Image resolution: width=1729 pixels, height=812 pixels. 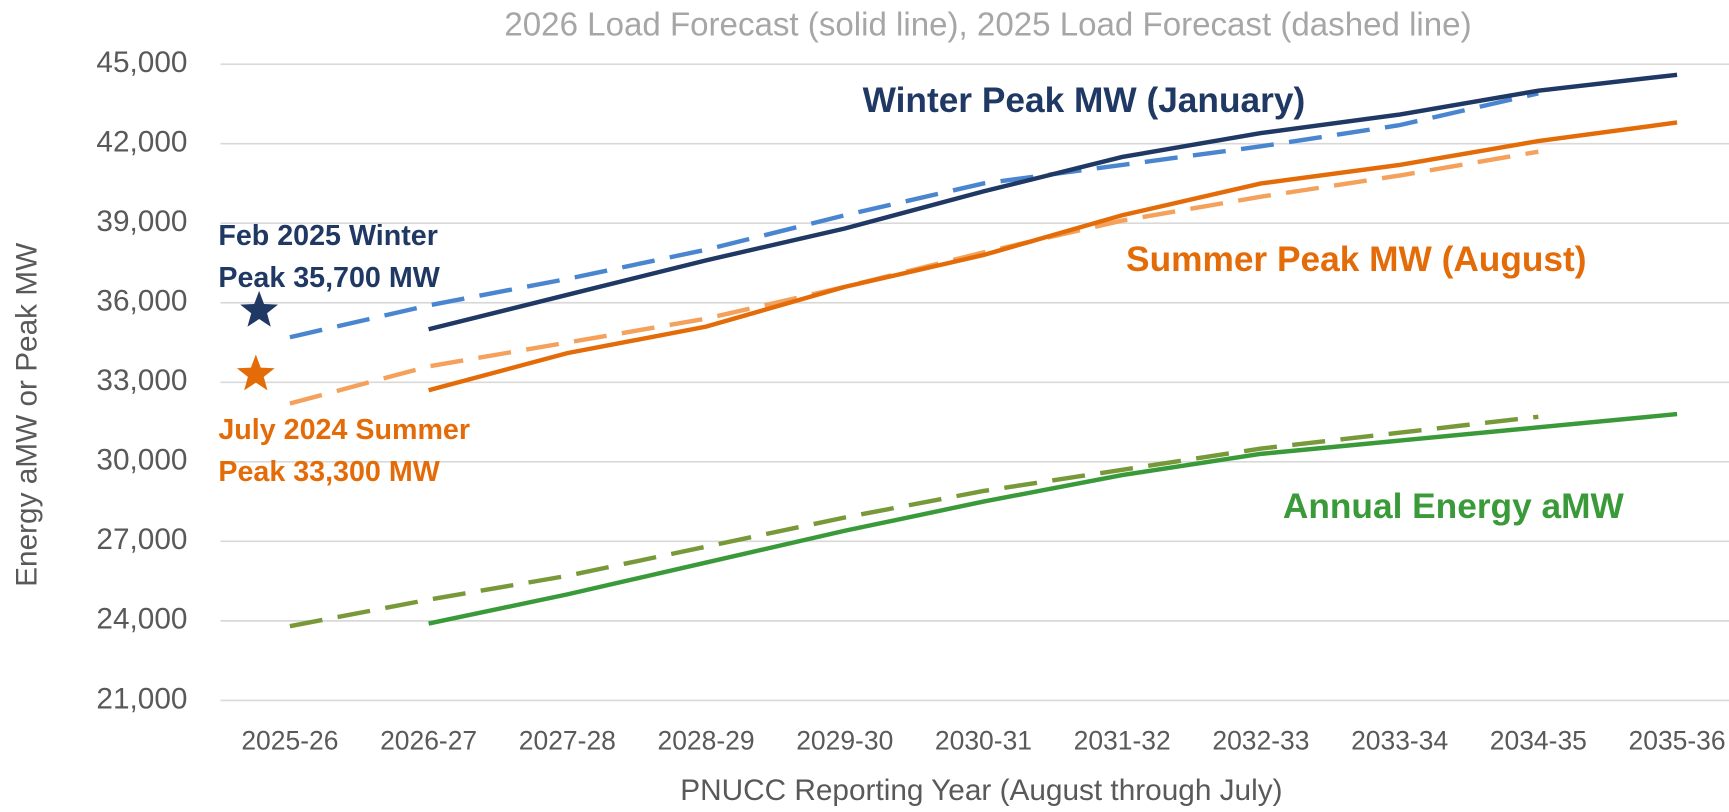 What do you see at coordinates (1538, 740) in the screenshot?
I see `x-tick-label: 2034-35` at bounding box center [1538, 740].